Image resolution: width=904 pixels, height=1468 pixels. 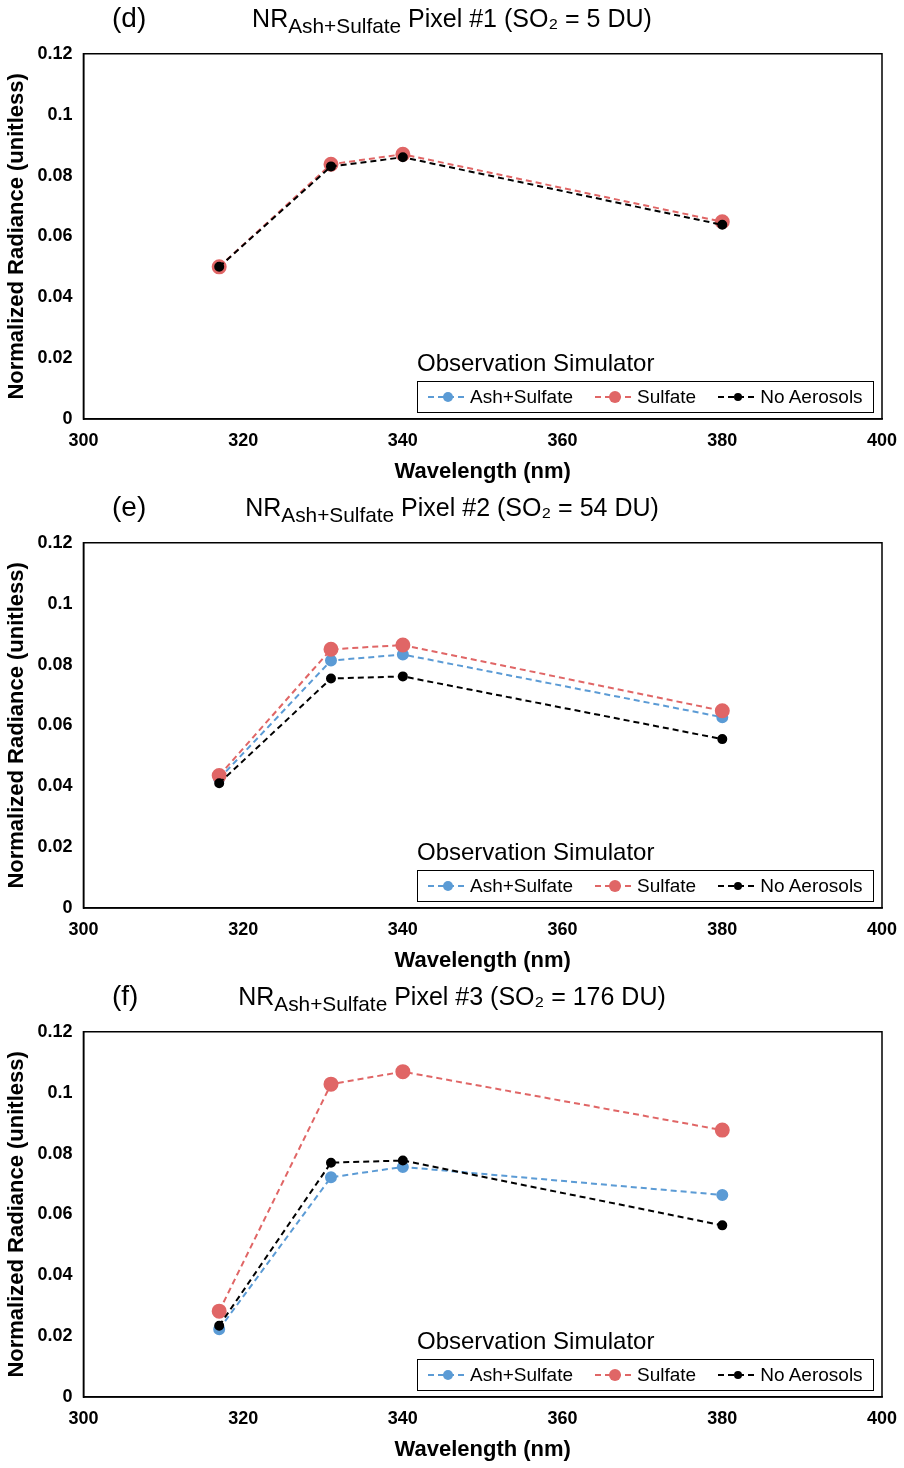 What do you see at coordinates (452, 509) in the screenshot?
I see `chart-title: NR$_{Ash+Sulfate}$ Pixel #2 (SO₂ = 54 DU)` at bounding box center [452, 509].